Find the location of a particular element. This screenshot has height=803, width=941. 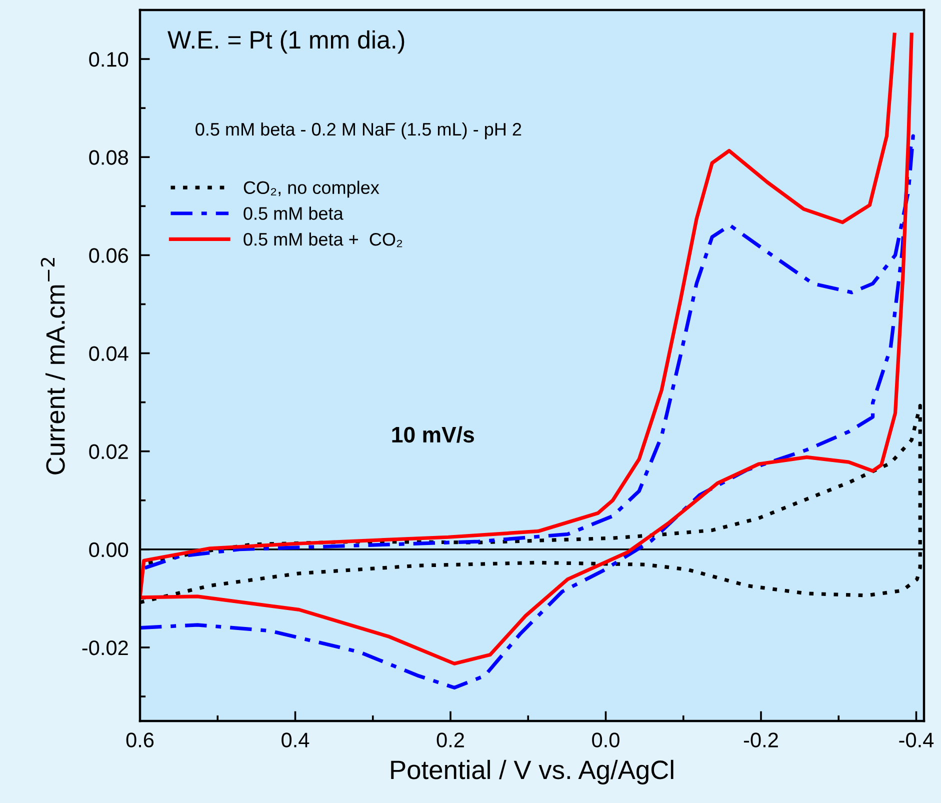

legend-label: 0.5 mM beta is located at coordinates (294, 213).